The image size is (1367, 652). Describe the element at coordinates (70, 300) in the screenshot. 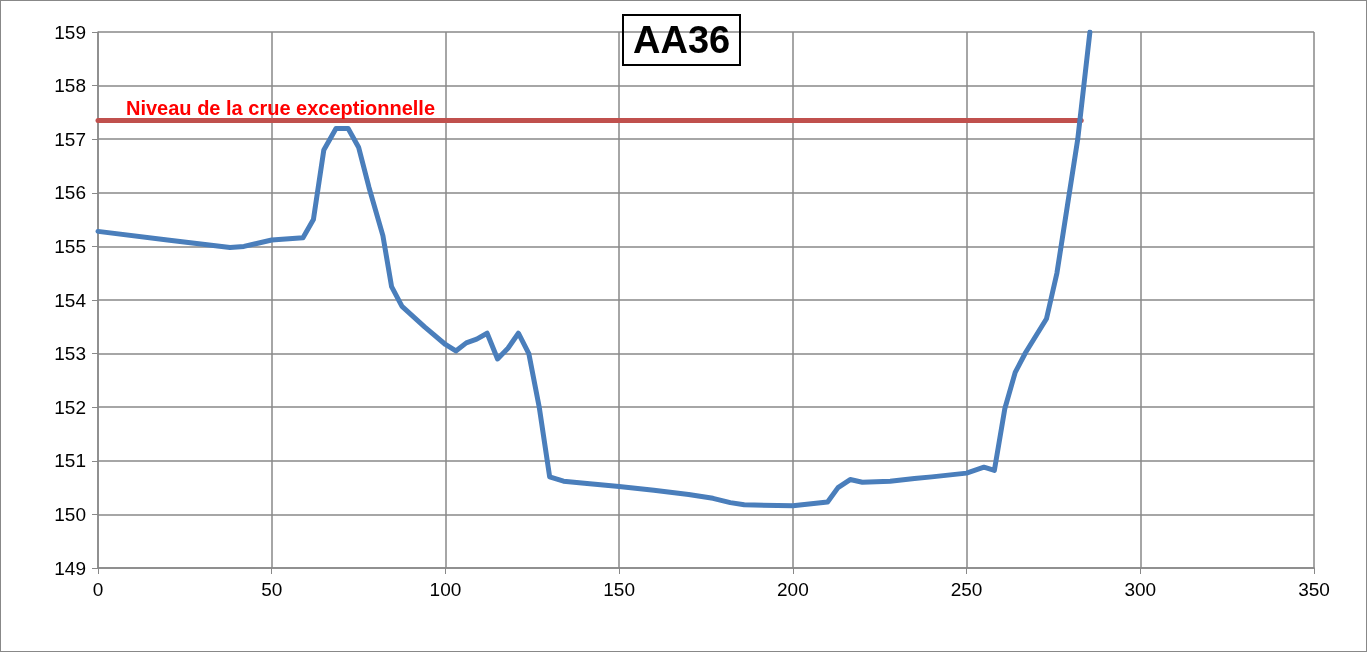

I see `y-tick-label: 154` at that location.